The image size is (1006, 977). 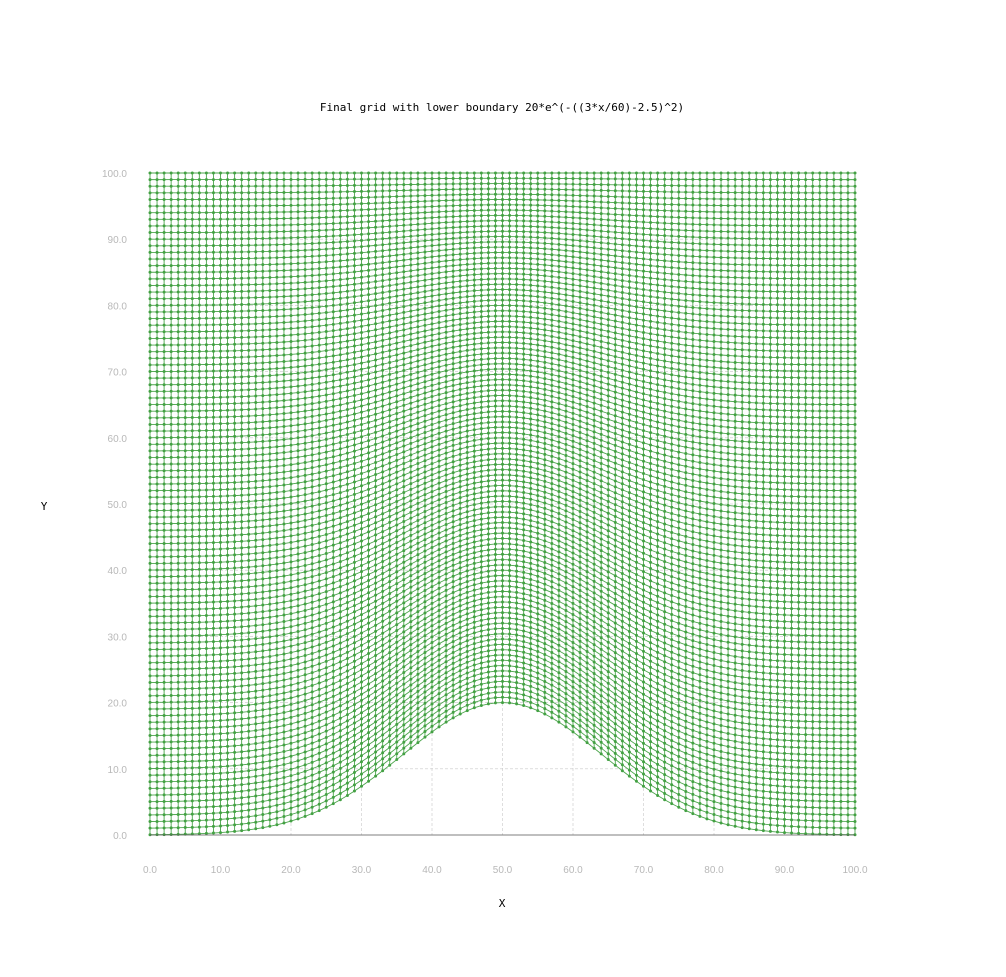 What do you see at coordinates (118, 240) in the screenshot?
I see `y-tick-label: 90.0` at bounding box center [118, 240].